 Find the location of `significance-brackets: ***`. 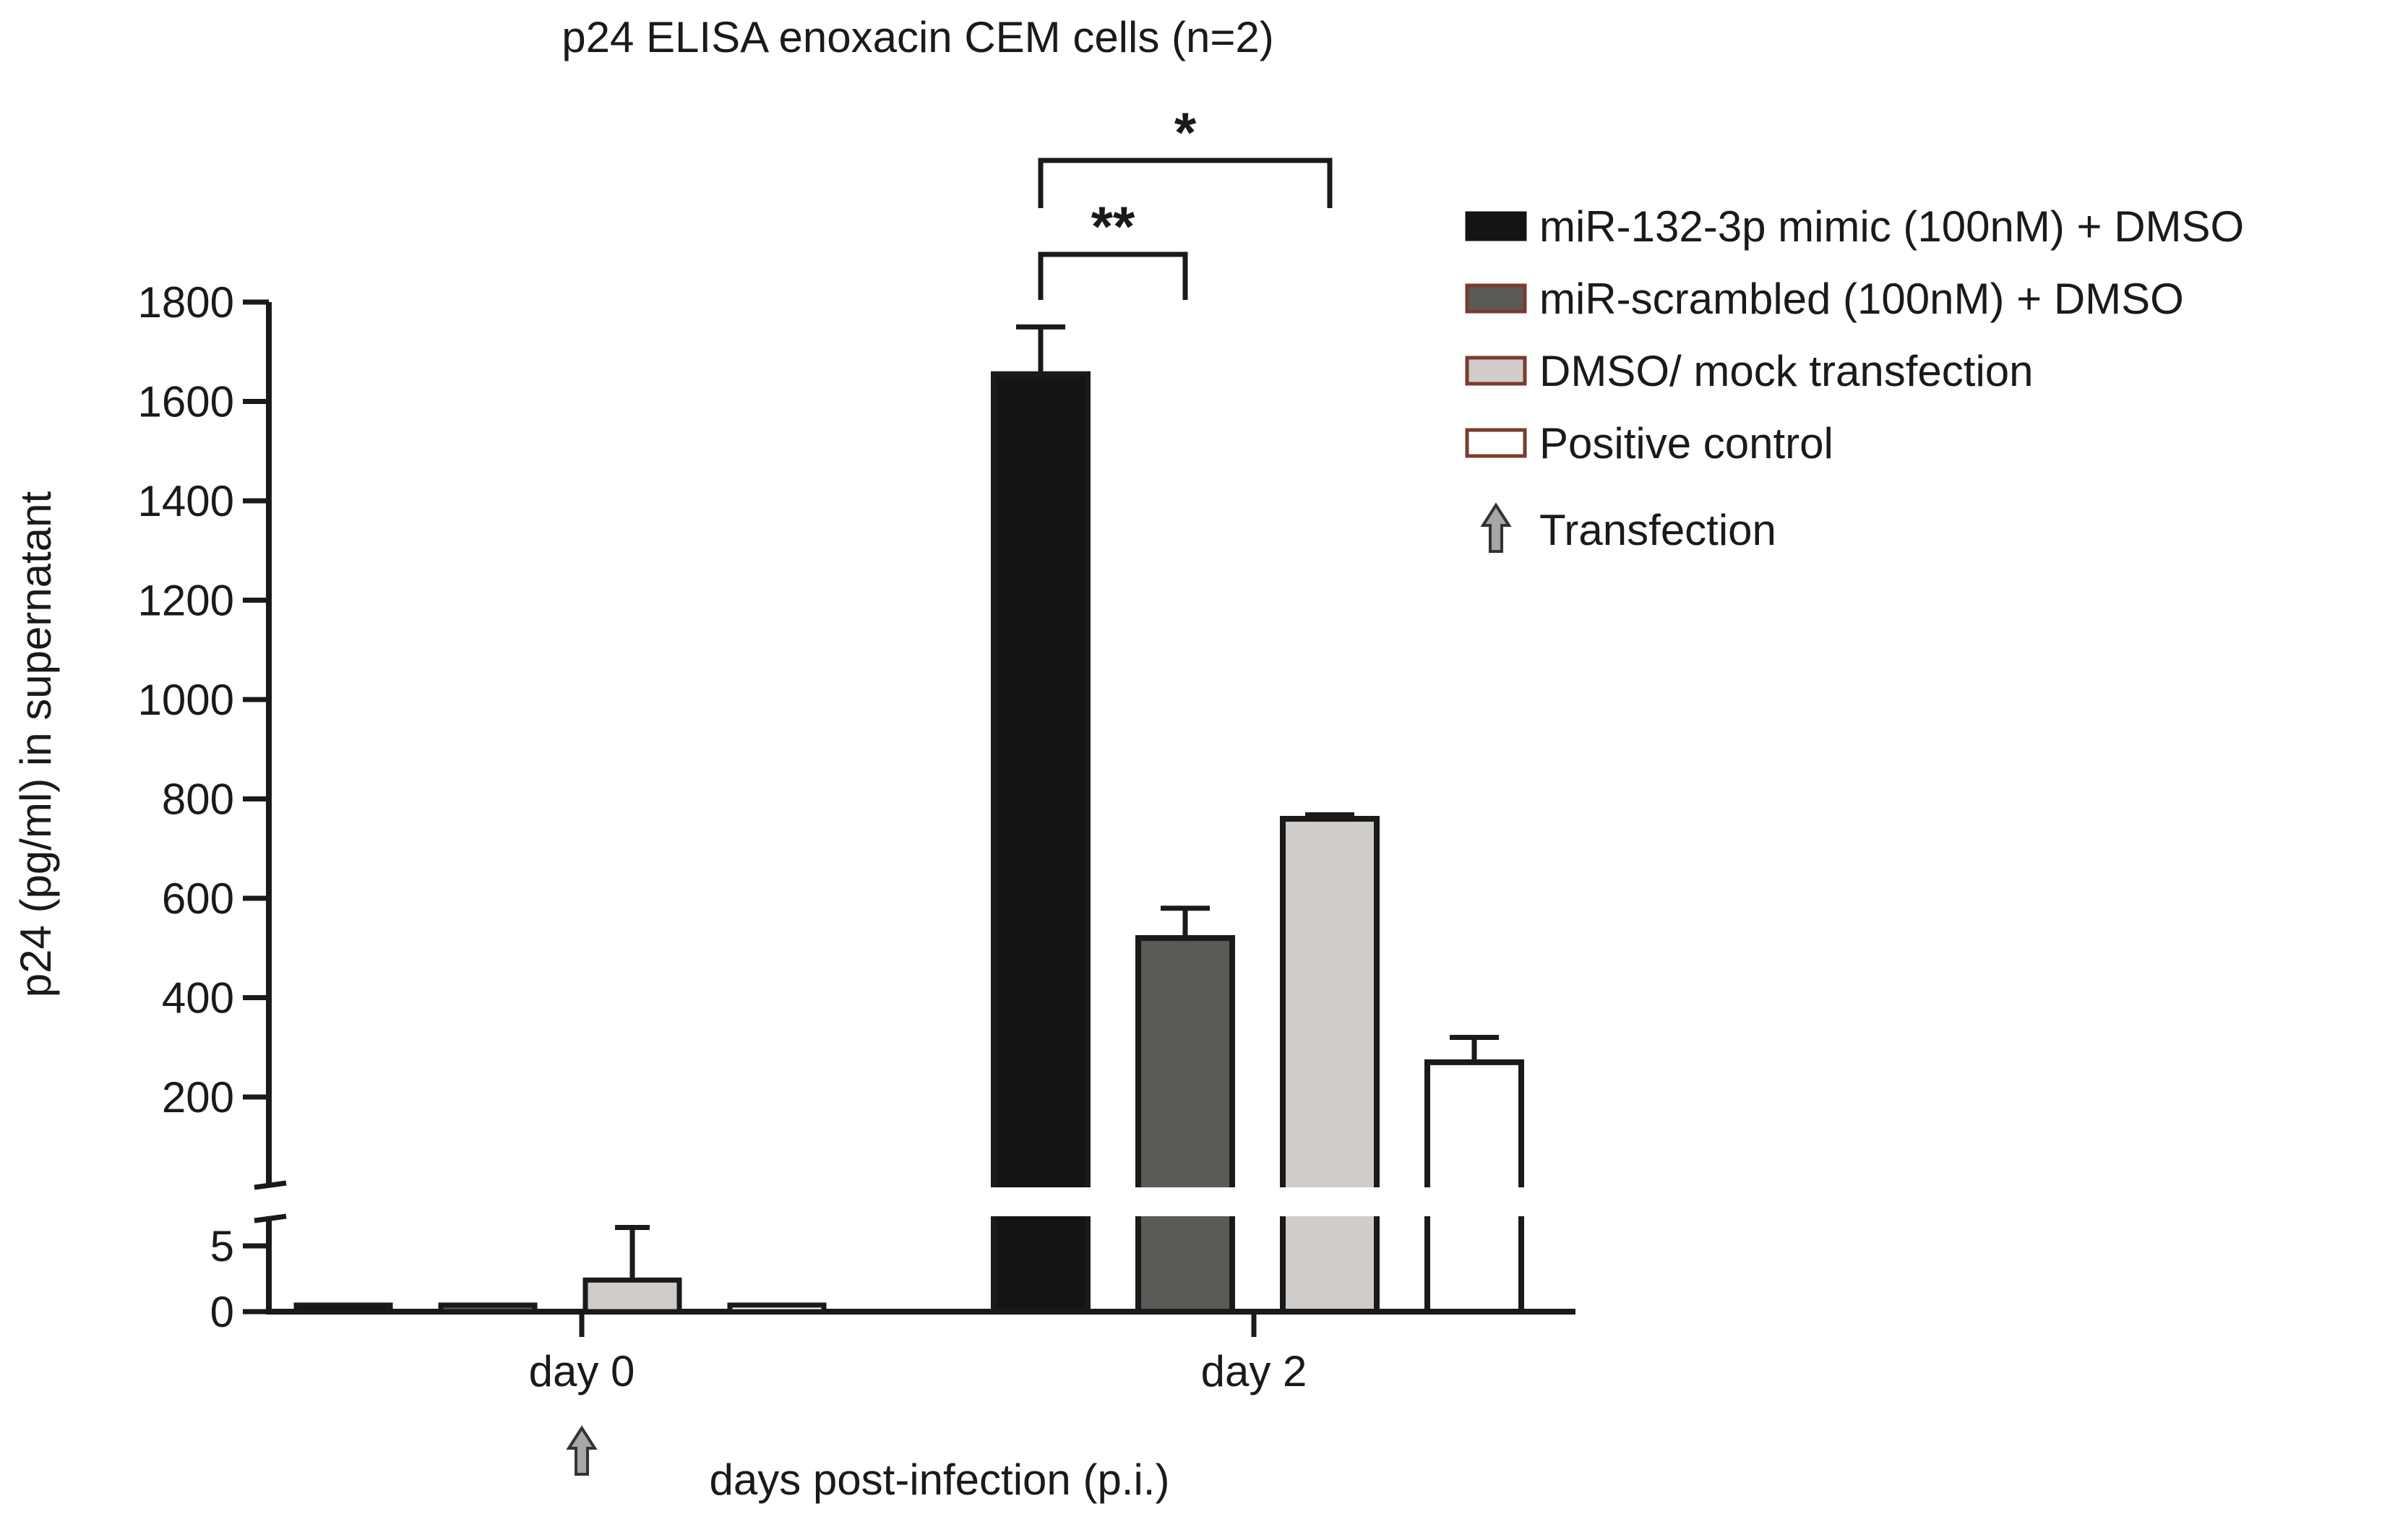

significance-brackets: *** is located at coordinates (1185, 200).